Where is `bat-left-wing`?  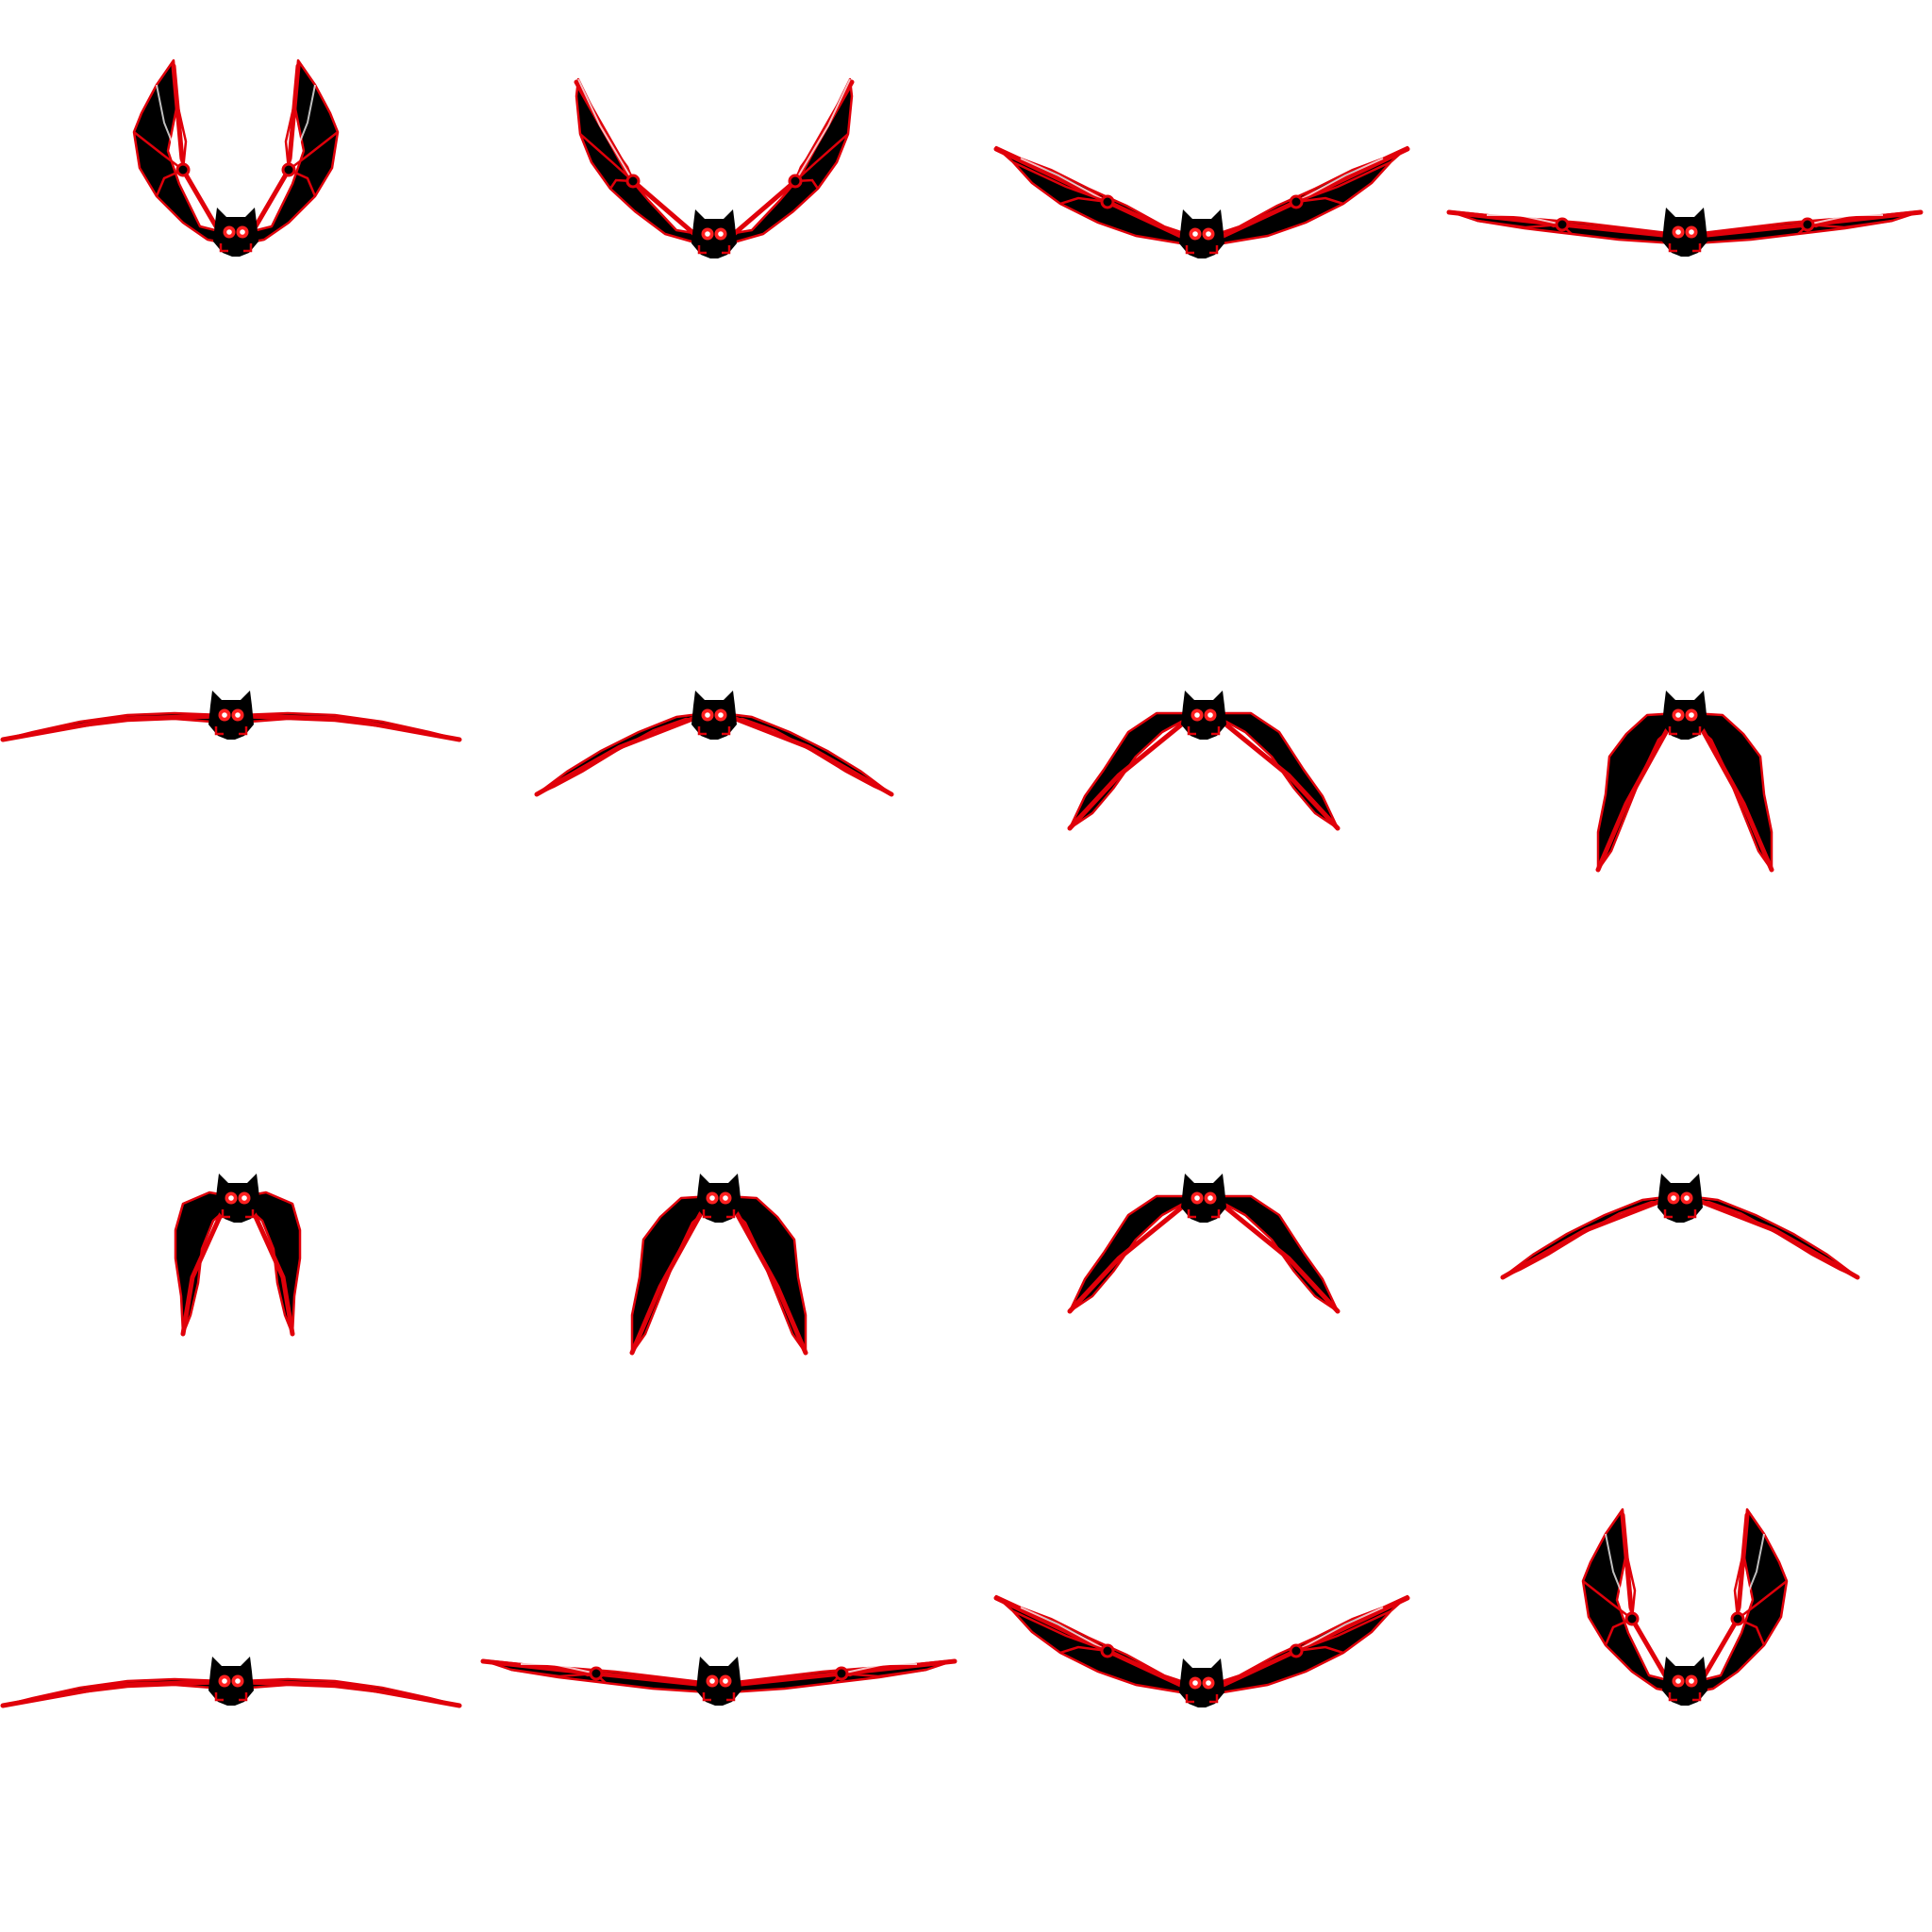 bat-left-wing is located at coordinates (641, 162).